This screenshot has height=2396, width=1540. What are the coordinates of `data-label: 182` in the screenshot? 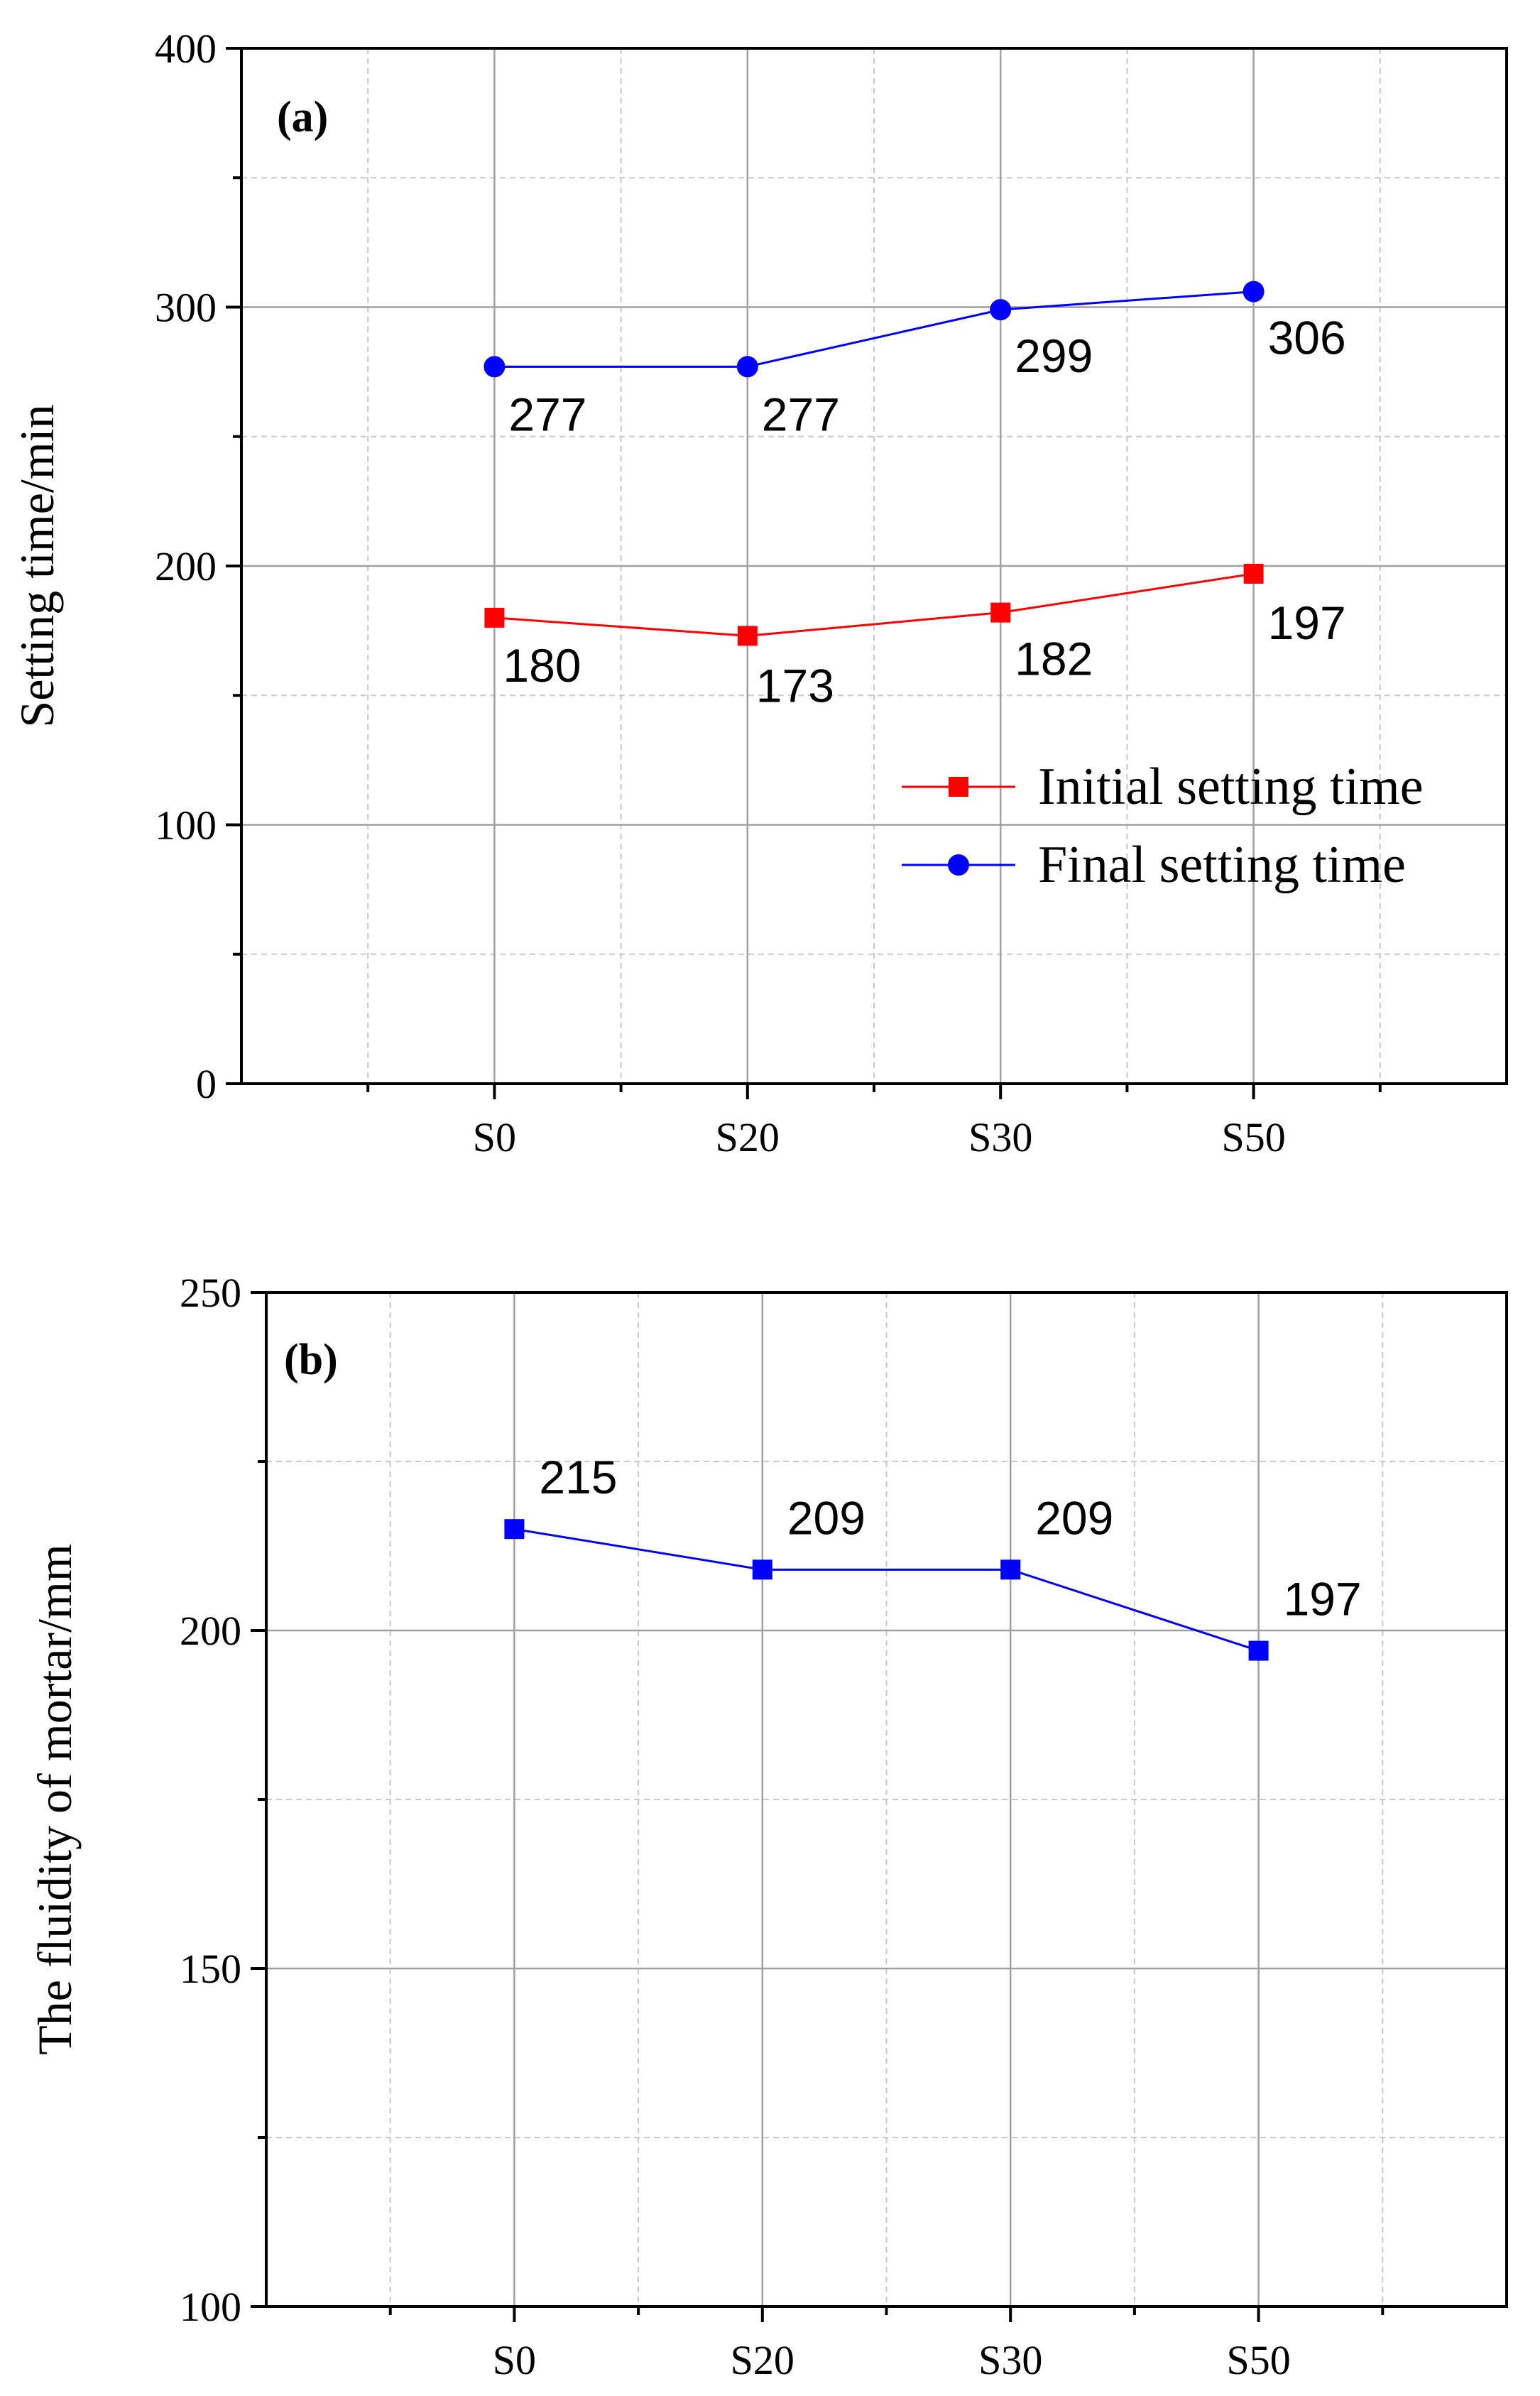 It's located at (1054, 659).